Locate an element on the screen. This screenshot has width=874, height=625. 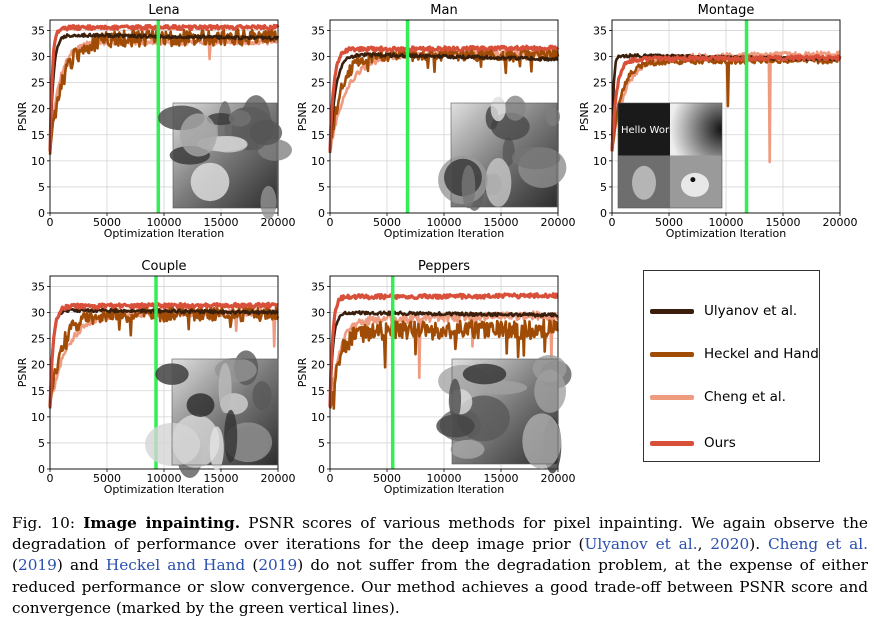
legend-label-cheng: Cheng et al. is located at coordinates (745, 397).